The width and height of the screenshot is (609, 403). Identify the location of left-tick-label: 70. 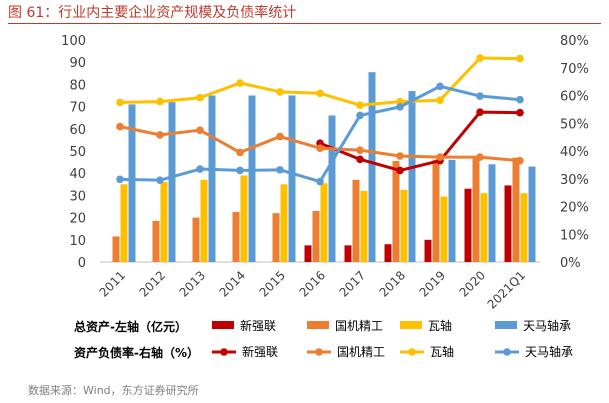
(77, 108).